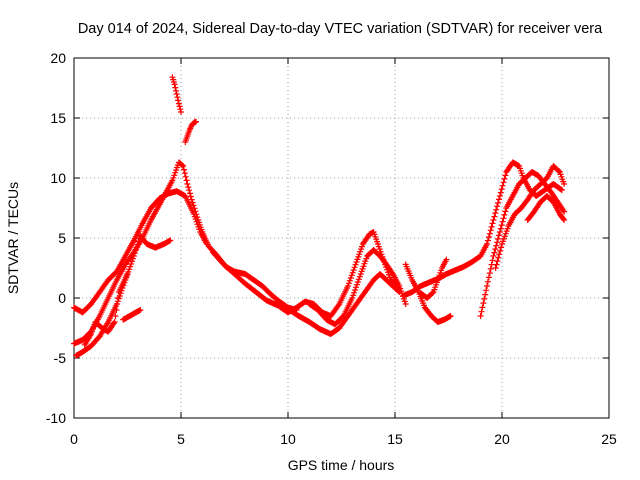 This screenshot has width=640, height=480. Describe the element at coordinates (58, 58) in the screenshot. I see `y-tick-label: 20` at that location.